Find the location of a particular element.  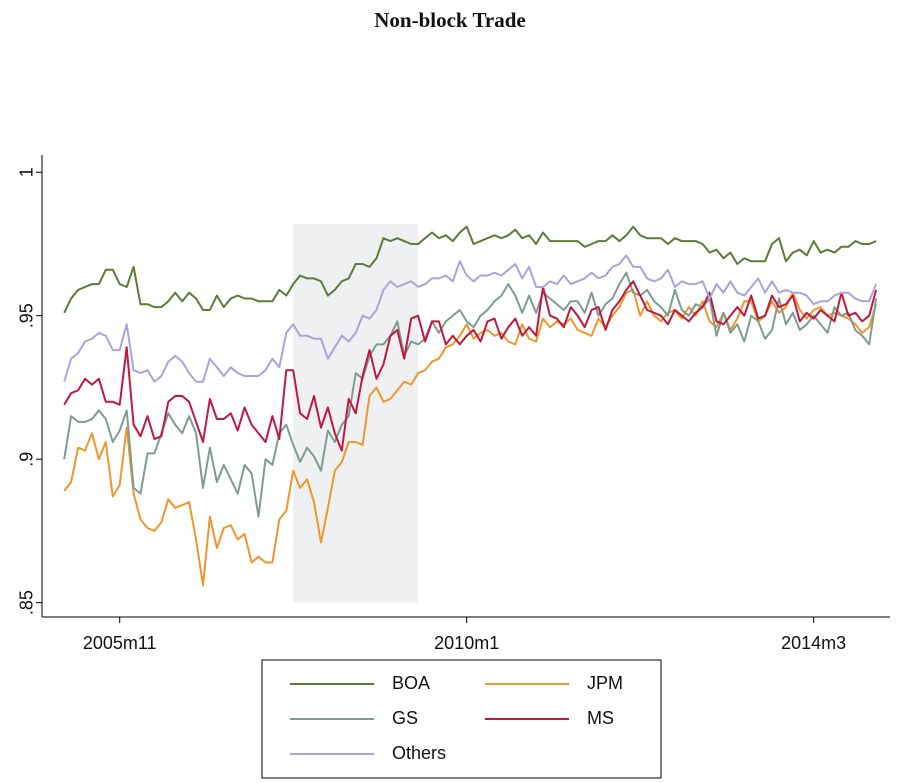

legend-label: Others is located at coordinates (419, 753).